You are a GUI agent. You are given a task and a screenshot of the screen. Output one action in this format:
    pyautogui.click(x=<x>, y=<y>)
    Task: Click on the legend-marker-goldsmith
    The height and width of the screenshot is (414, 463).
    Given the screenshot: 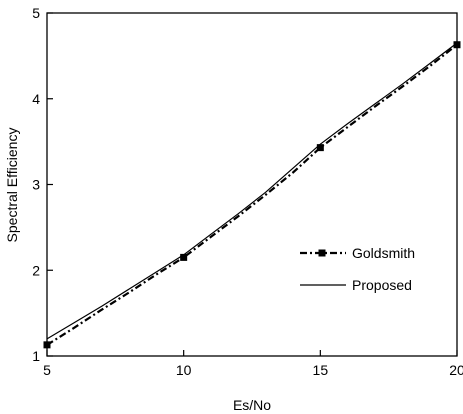 What is the action you would take?
    pyautogui.click(x=322, y=253)
    